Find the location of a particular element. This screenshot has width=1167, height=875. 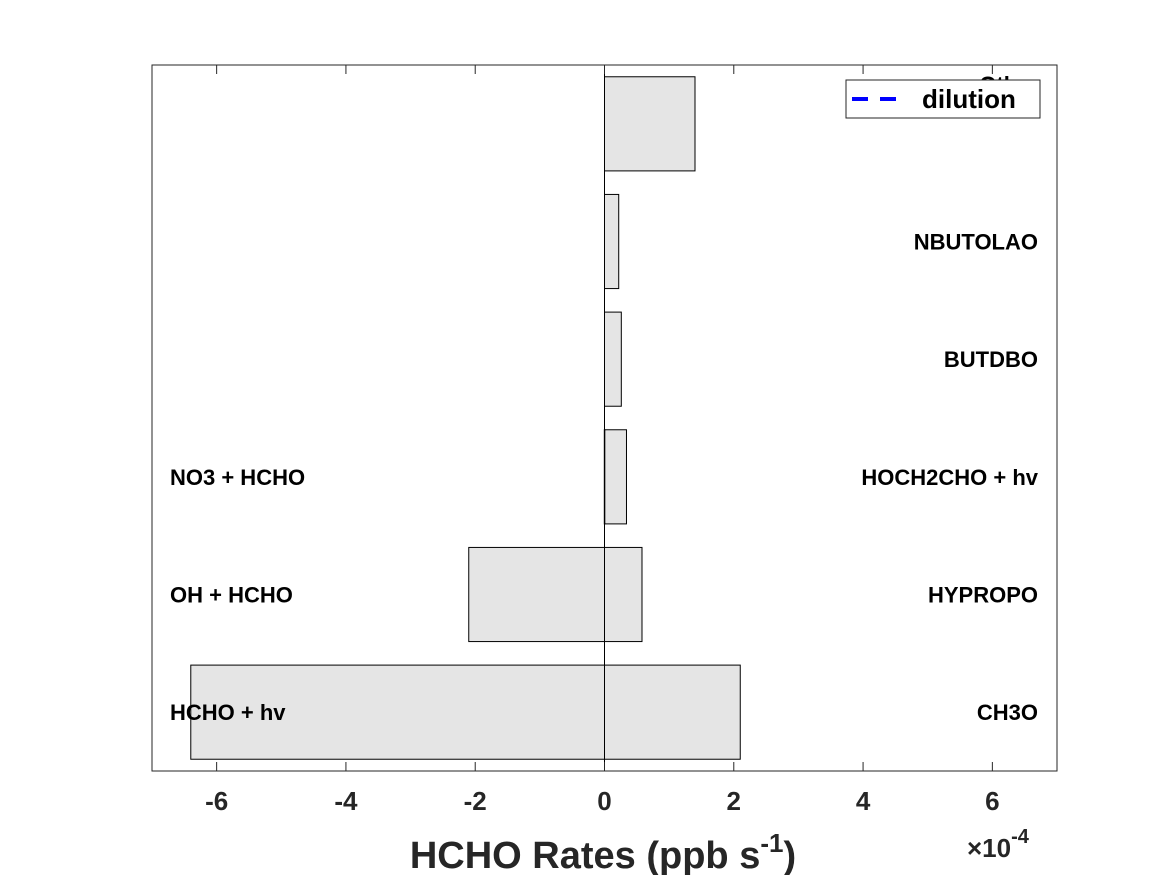

label-loss-0: HCHO + hv is located at coordinates (228, 712).